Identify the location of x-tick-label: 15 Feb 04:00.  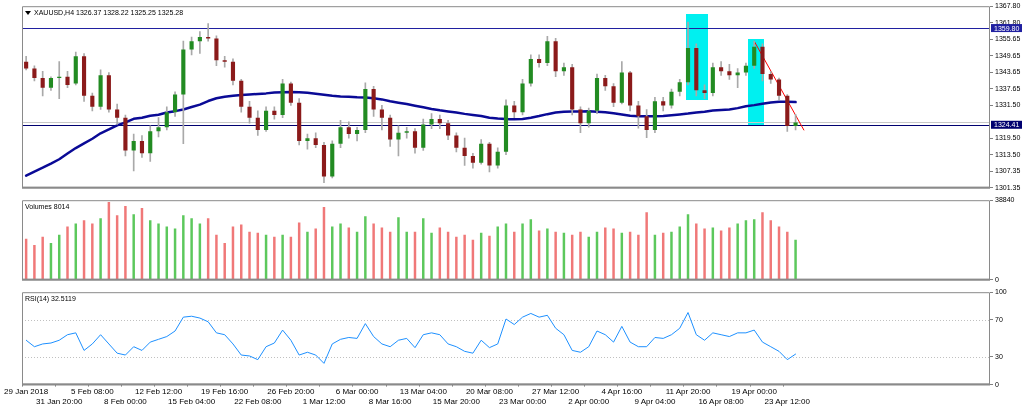
(192, 401).